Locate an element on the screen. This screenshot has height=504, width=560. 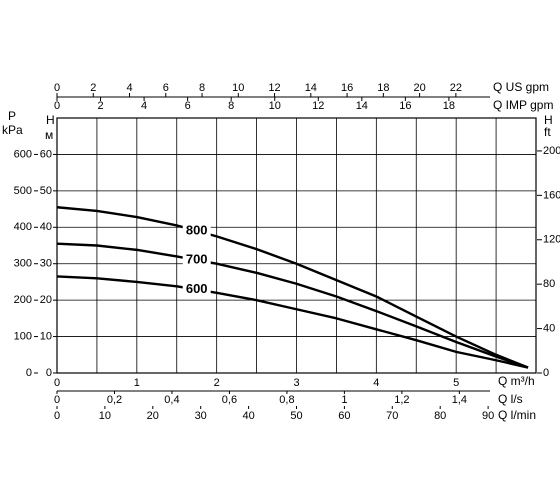
curve-label: 700 is located at coordinates (197, 259).